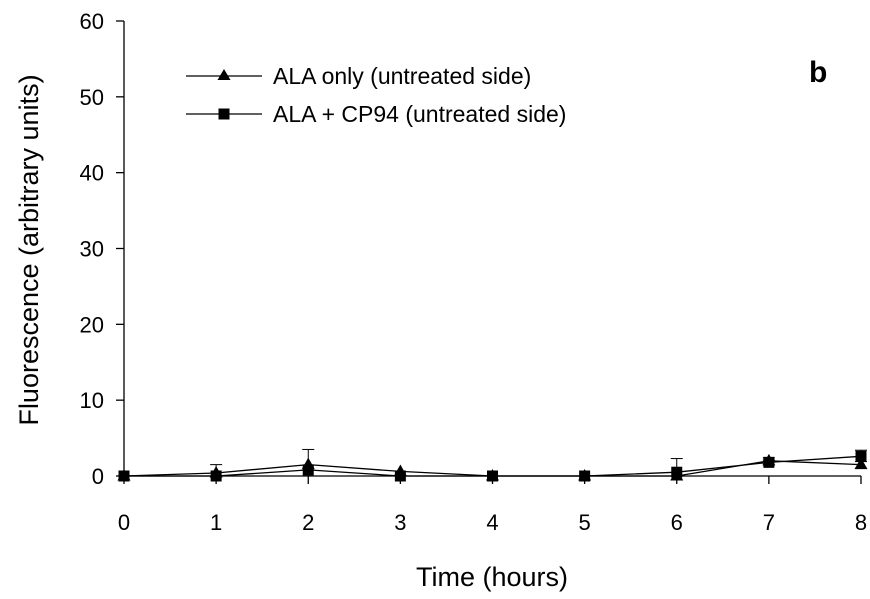  What do you see at coordinates (224, 114) in the screenshot?
I see `legend-square-marker` at bounding box center [224, 114].